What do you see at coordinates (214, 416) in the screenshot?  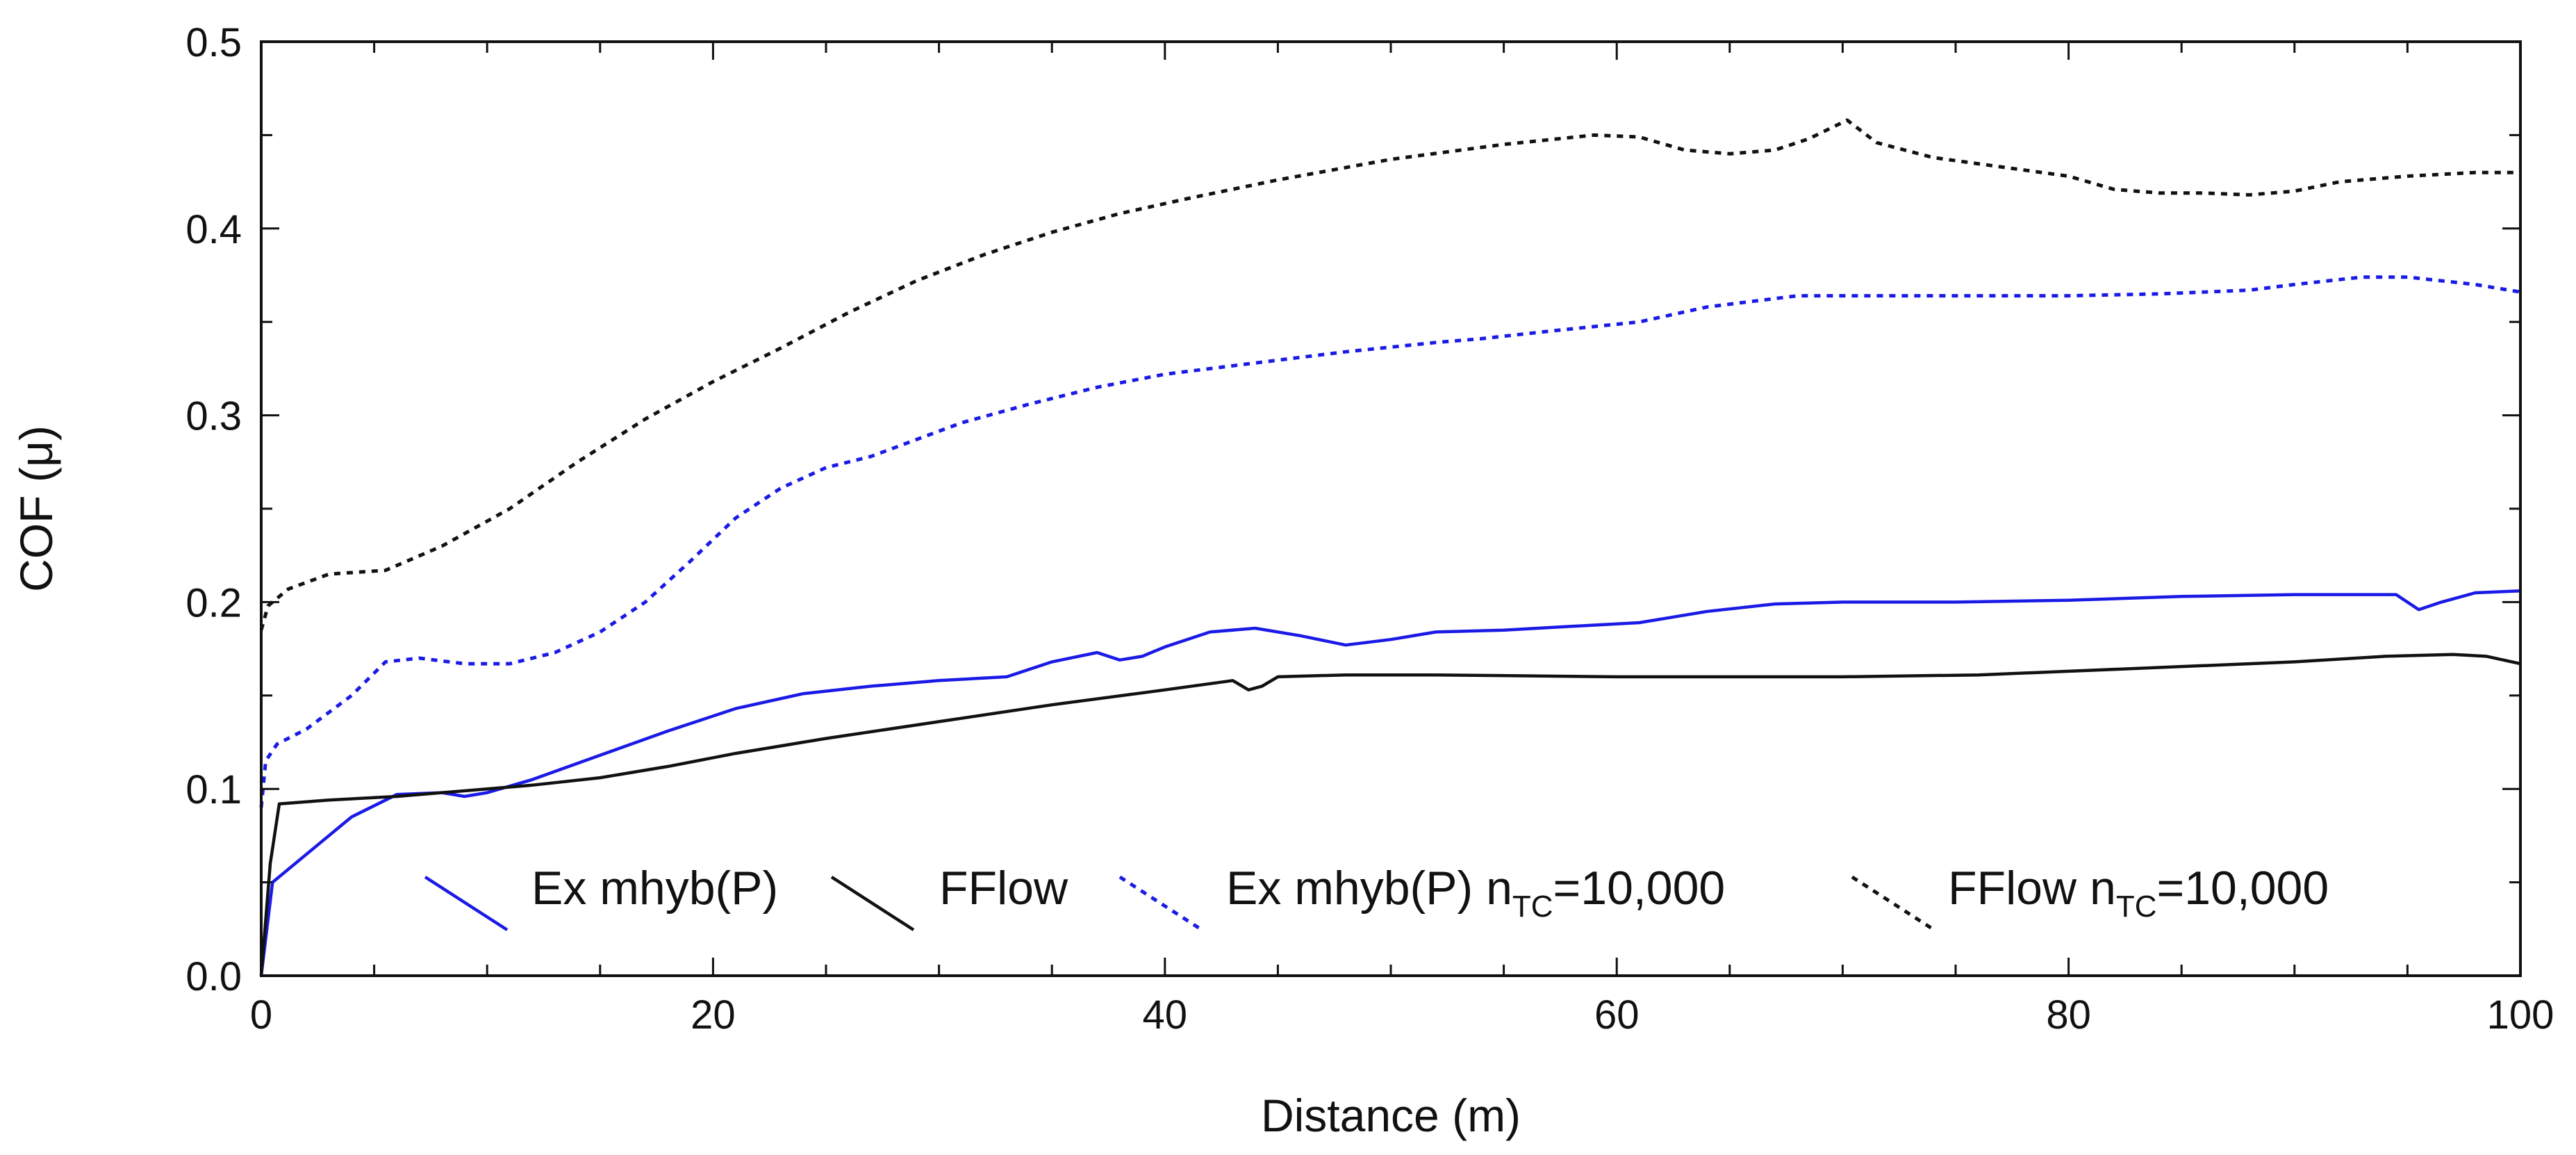 I see `y-tick-label: 0.3` at bounding box center [214, 416].